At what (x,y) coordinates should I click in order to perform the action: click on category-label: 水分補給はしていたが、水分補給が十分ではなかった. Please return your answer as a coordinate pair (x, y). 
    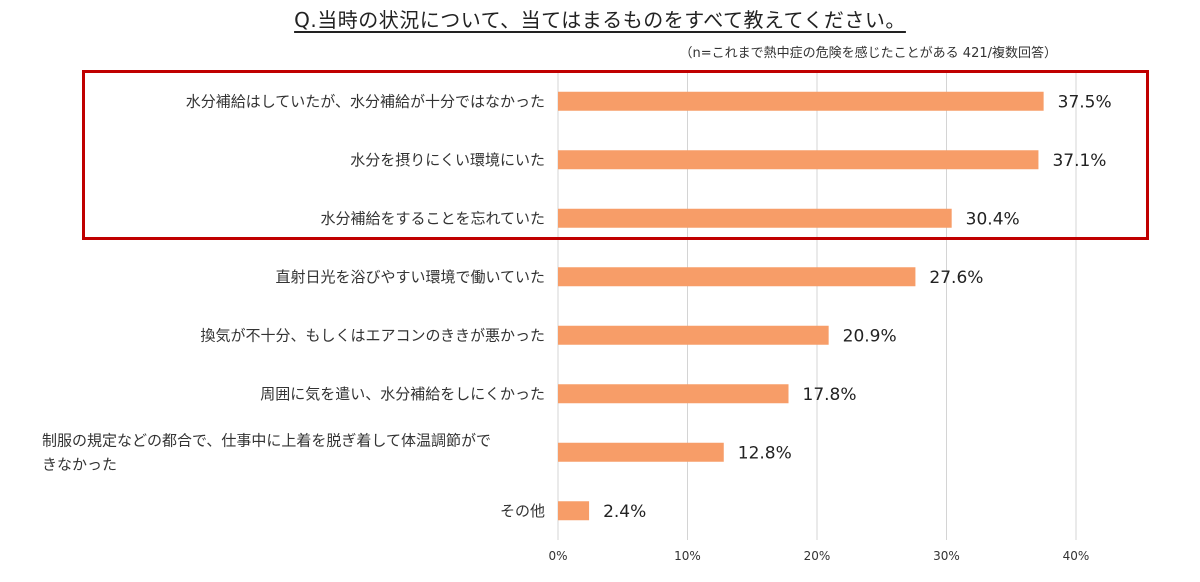
    Looking at the image, I should click on (365, 101).